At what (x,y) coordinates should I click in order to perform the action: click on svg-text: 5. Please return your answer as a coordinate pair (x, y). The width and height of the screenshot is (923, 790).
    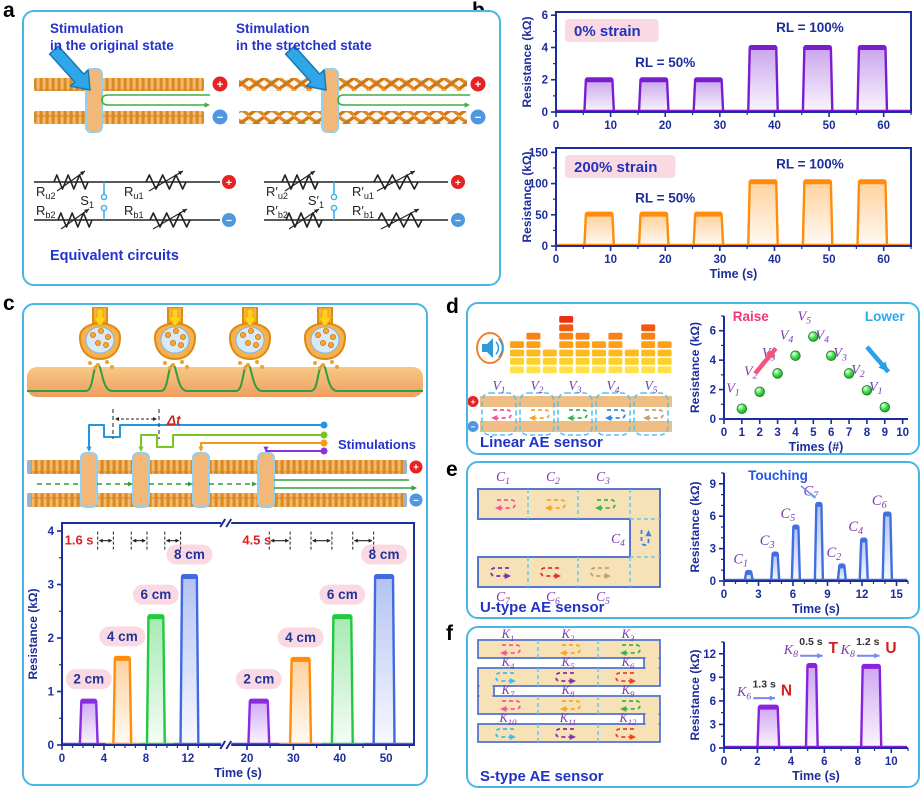
    Looking at the image, I should click on (813, 433).